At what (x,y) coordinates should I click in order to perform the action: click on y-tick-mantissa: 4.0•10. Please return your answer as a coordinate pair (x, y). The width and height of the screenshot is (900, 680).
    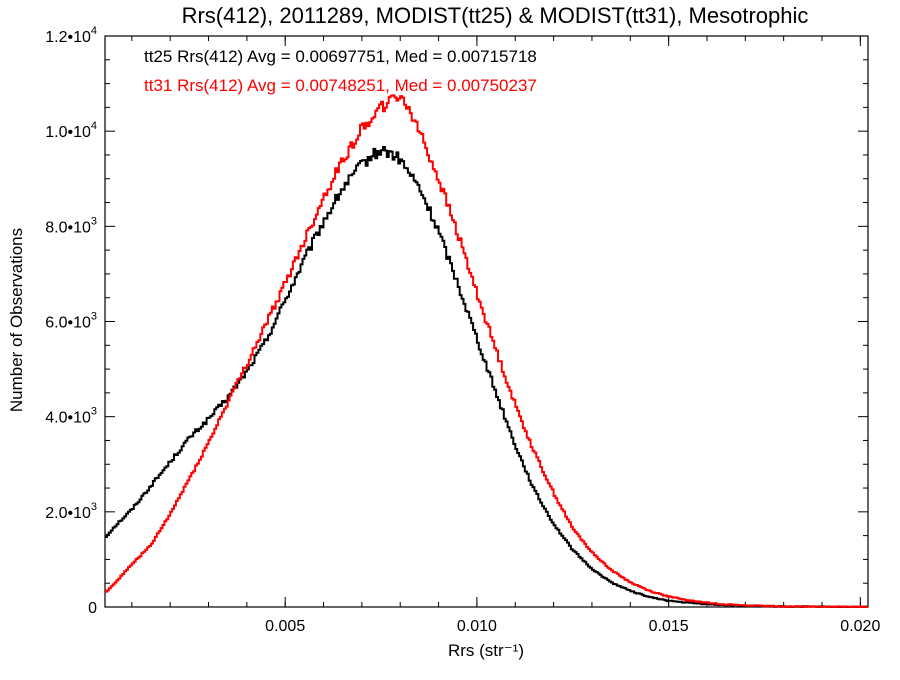
    Looking at the image, I should click on (68, 418).